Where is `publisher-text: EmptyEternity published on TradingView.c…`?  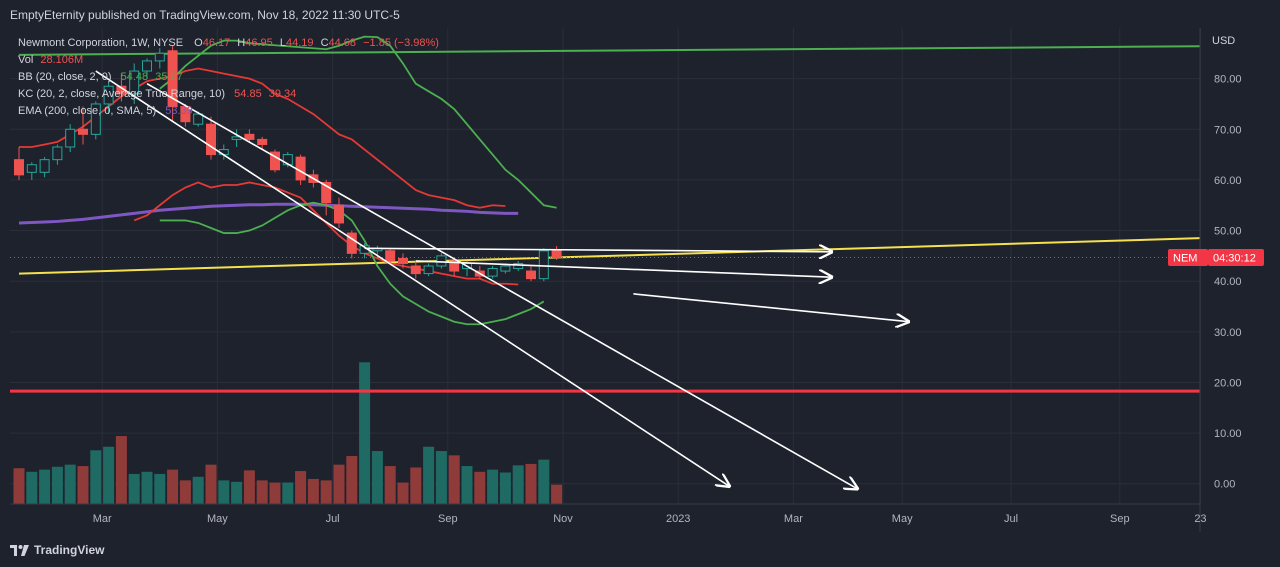 publisher-text: EmptyEternity published on TradingView.c… is located at coordinates (205, 15).